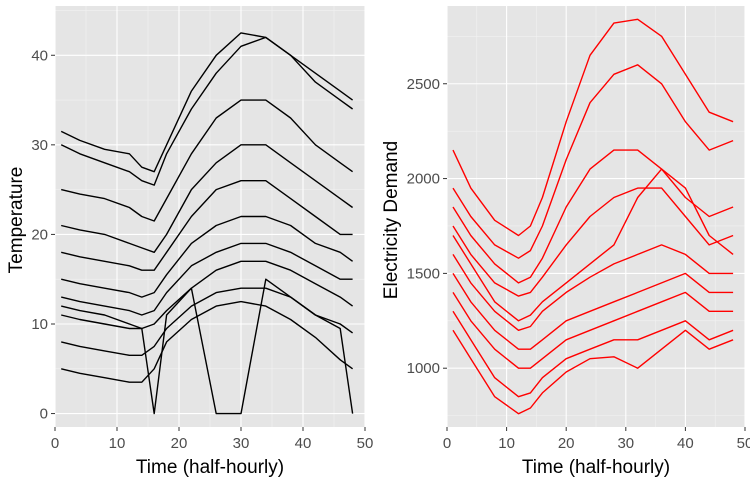  Describe the element at coordinates (210, 467) in the screenshot. I see `temperature-x-axis-title: Time (half-hourly)` at that location.